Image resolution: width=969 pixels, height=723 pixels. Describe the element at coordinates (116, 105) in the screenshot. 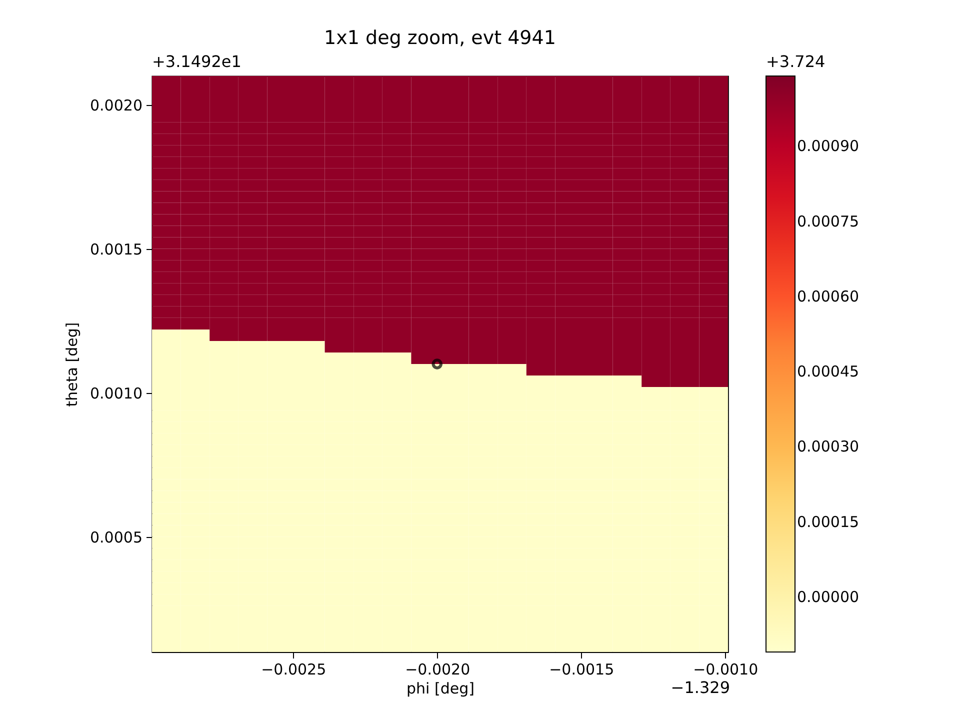

I see `y-tick-label: 0.0020` at that location.